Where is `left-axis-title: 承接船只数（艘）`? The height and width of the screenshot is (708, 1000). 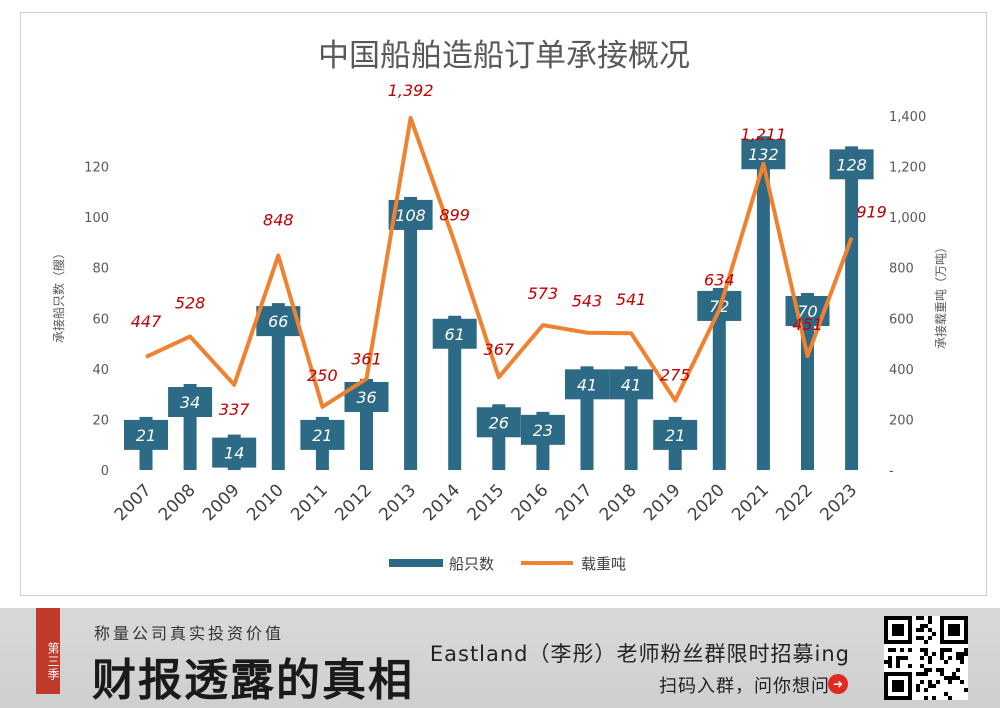 left-axis-title: 承接船只数（艘） is located at coordinates (58, 295).